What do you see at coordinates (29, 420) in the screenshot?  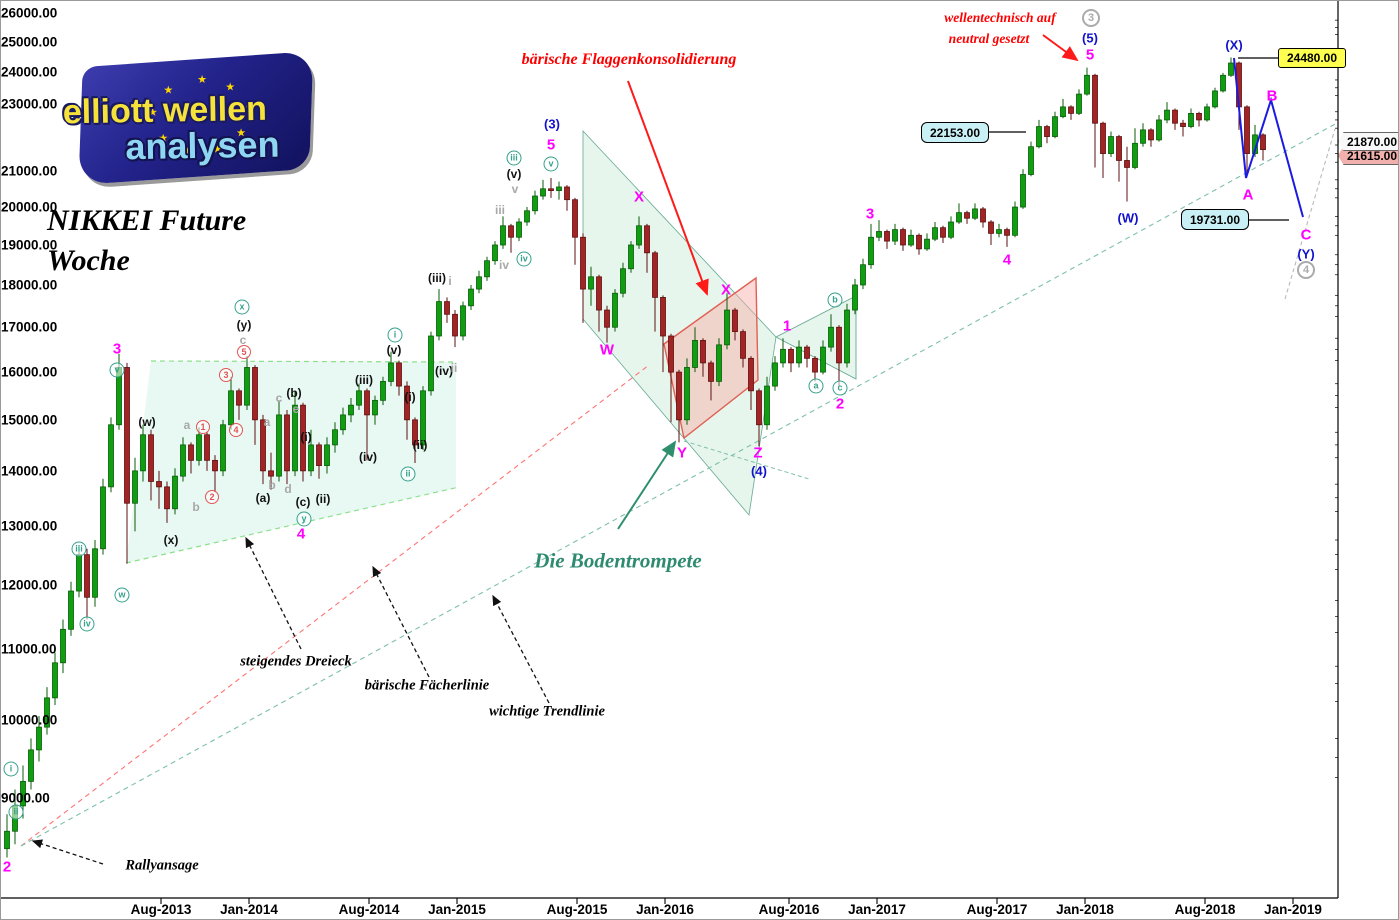 I see `y-axis-label: 15000.00` at bounding box center [29, 420].